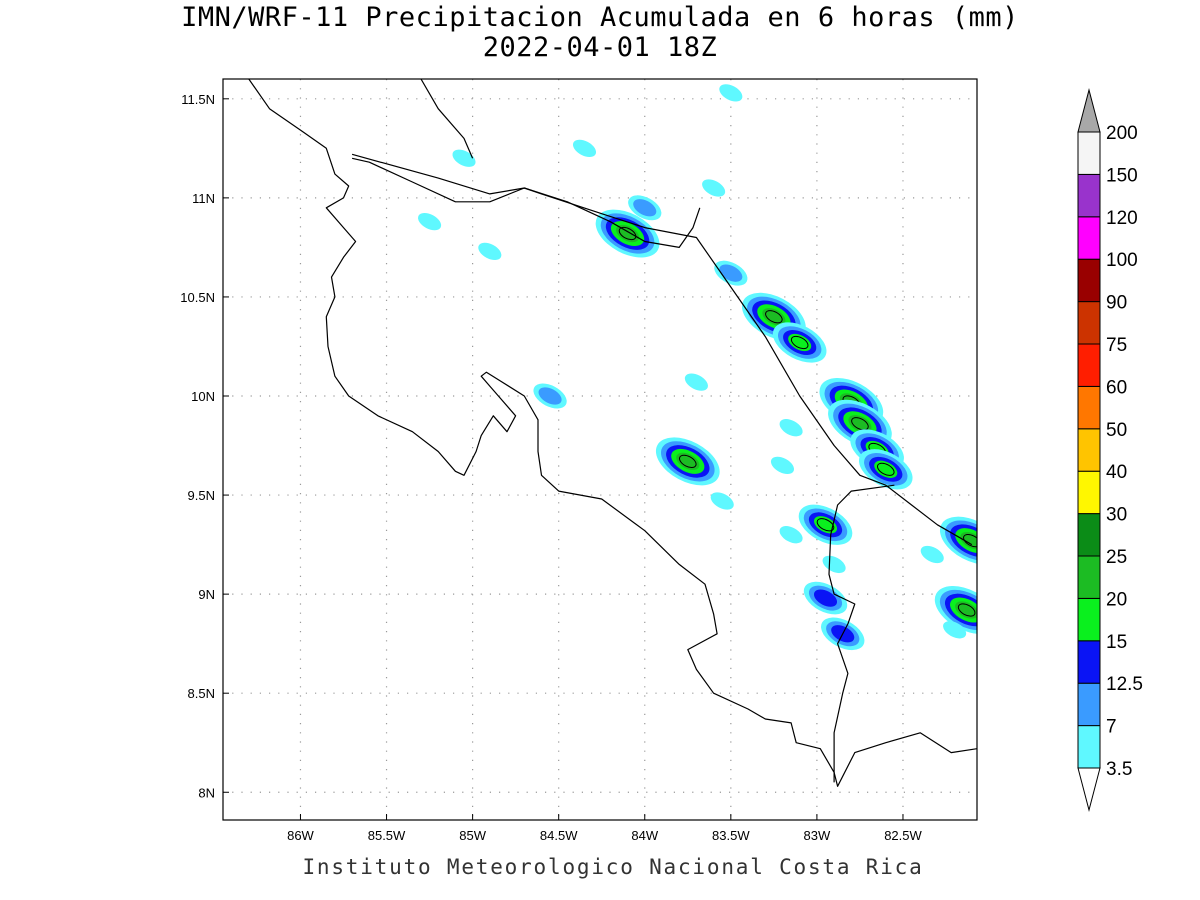 This screenshot has width=1200, height=900. What do you see at coordinates (644, 835) in the screenshot?
I see `x-tick-label: 84W` at bounding box center [644, 835].